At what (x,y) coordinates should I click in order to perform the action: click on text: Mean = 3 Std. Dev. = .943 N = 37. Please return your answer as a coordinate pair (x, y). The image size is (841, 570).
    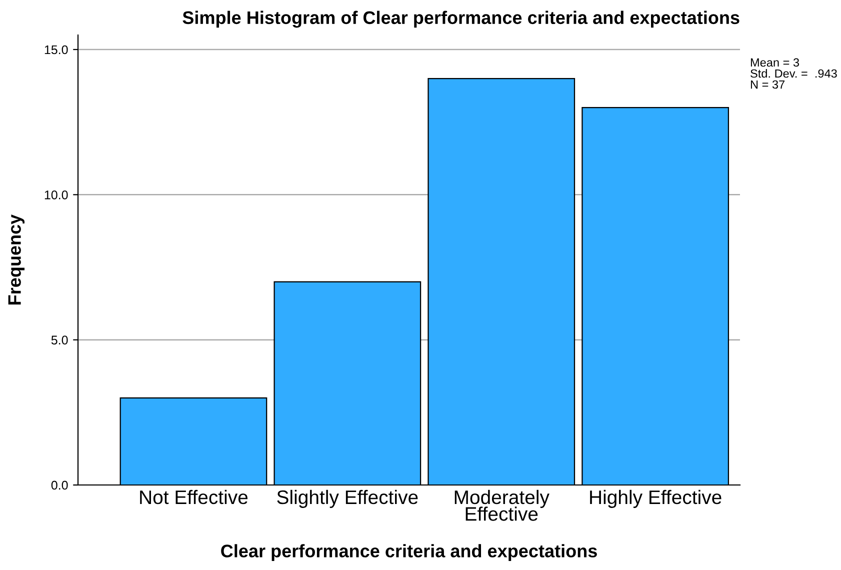
    Looking at the image, I should click on (793, 73).